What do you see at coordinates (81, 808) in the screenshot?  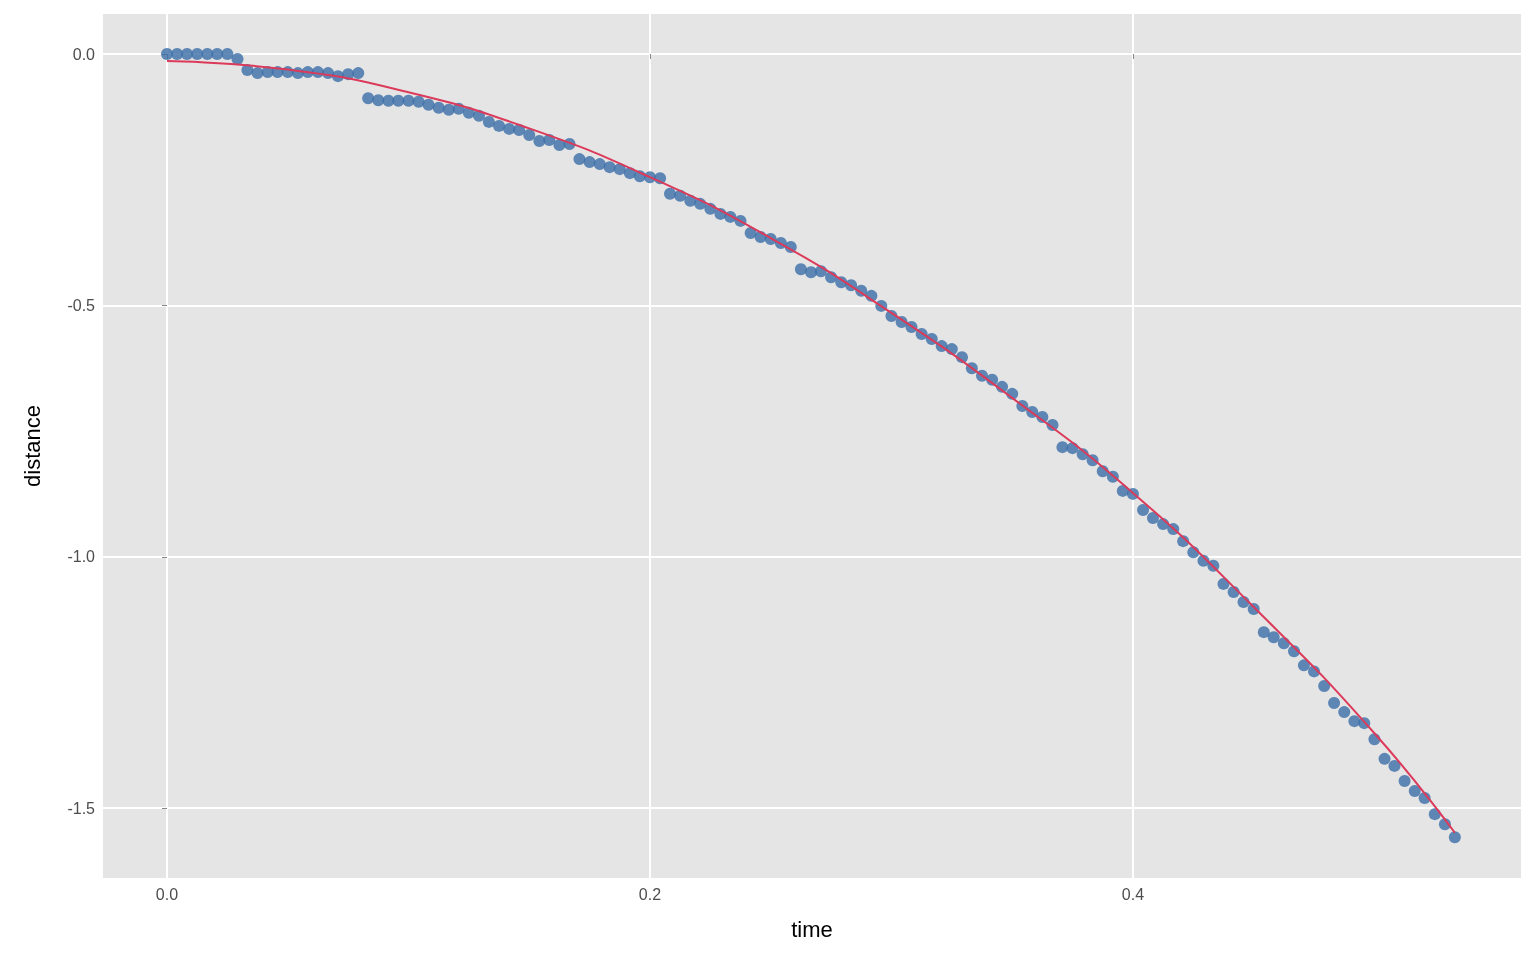 I see `y-tick-label: -1.5` at bounding box center [81, 808].